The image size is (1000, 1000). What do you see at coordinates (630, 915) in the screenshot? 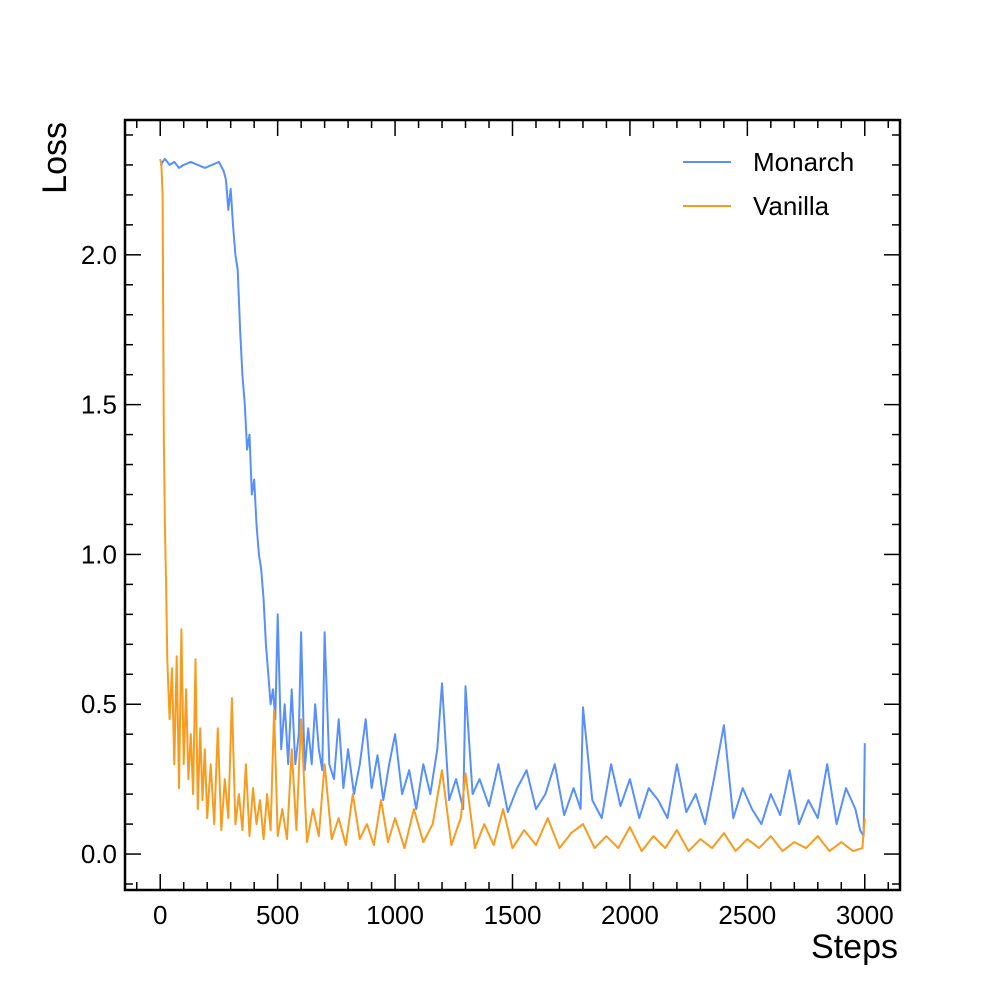
I see `x-tick-label: 2000` at bounding box center [630, 915].